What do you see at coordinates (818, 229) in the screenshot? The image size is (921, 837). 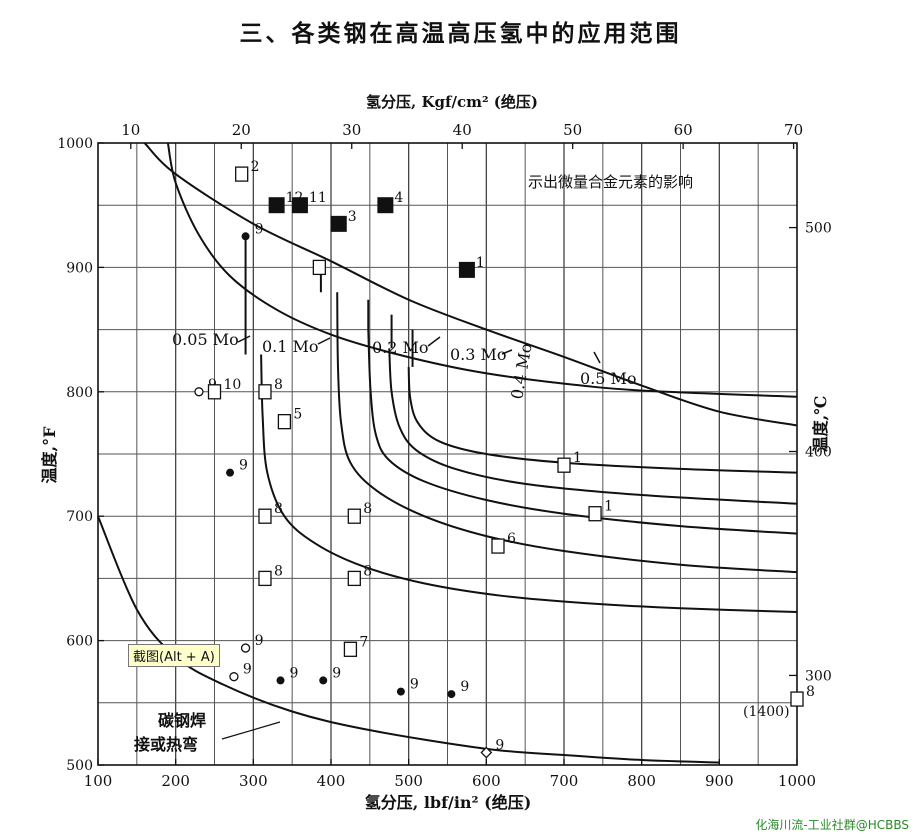 I see `y-right-tick-label: 500` at bounding box center [818, 229].